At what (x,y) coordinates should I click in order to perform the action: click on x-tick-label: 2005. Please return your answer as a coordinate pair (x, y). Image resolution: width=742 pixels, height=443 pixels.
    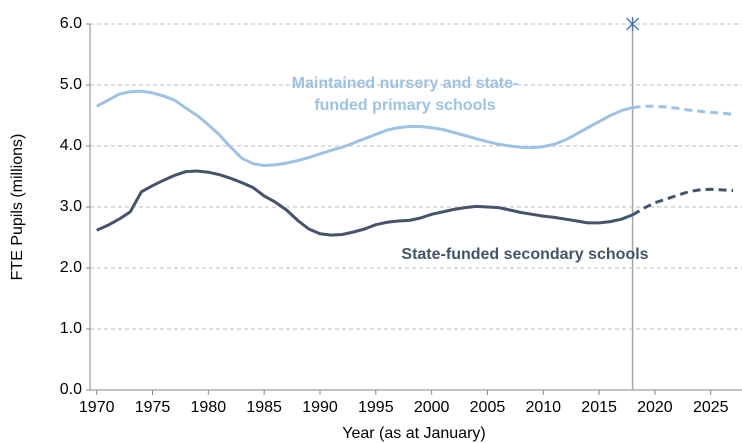
    Looking at the image, I should click on (488, 407).